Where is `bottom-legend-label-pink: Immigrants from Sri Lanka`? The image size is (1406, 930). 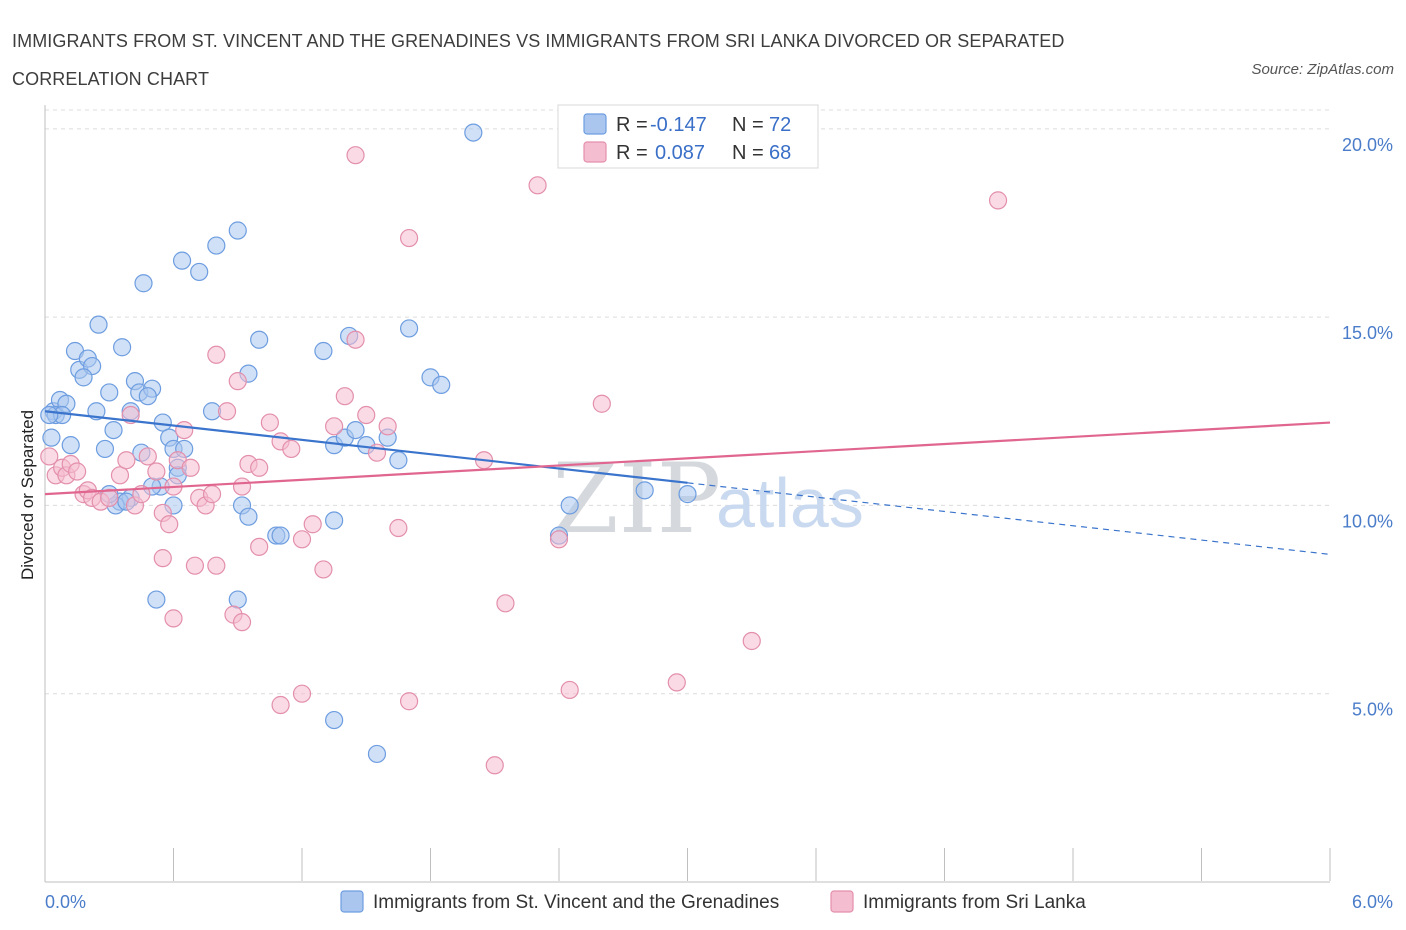
bottom-legend-label-pink: Immigrants from Sri Lanka is located at coordinates (974, 902).